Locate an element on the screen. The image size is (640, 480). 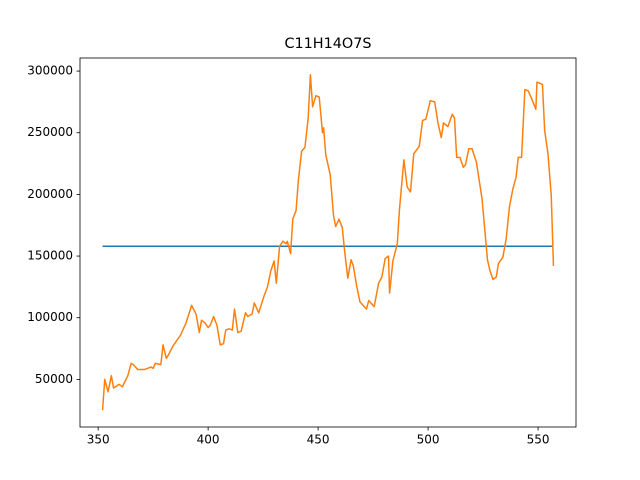
y-tick-label: 300000 is located at coordinates (50, 71).